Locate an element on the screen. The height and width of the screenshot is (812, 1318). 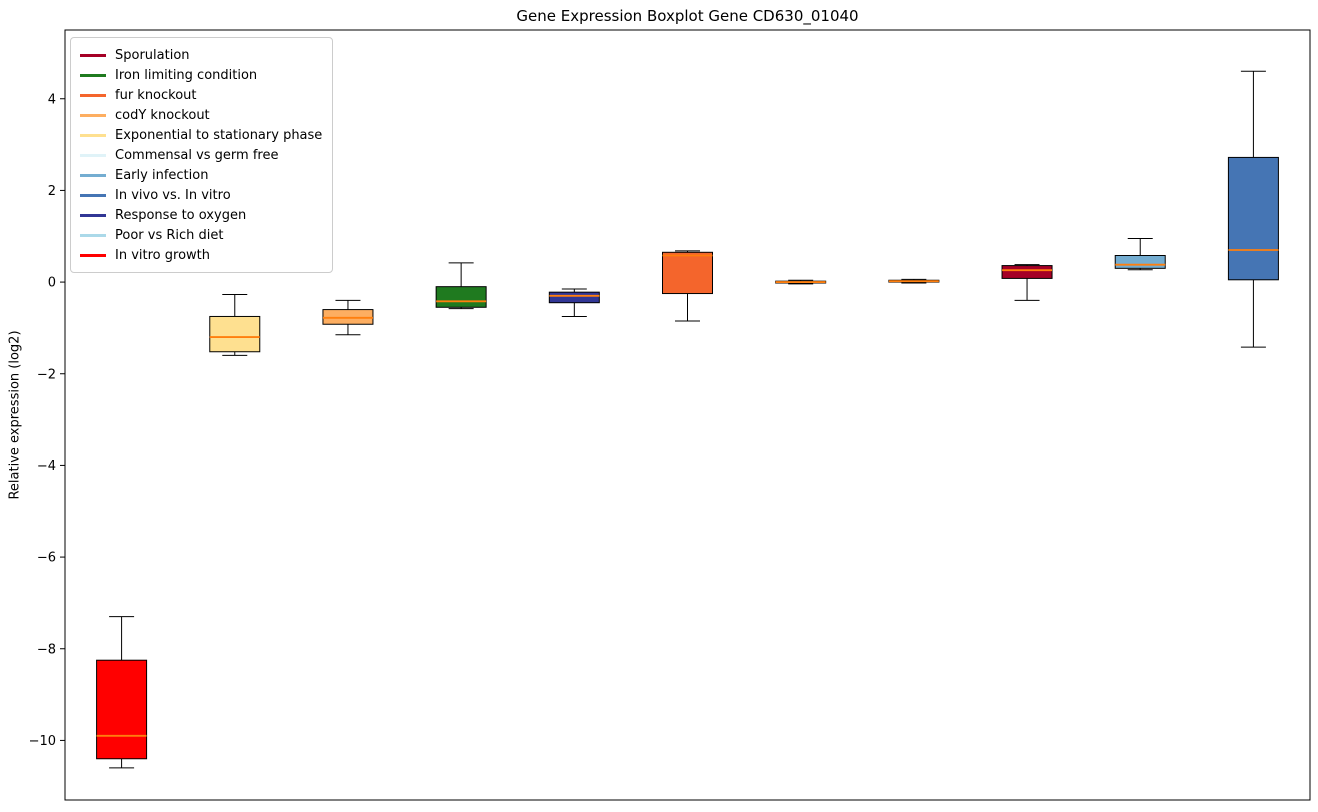
legend-item: Commensal vs germ free is located at coordinates (201, 155).